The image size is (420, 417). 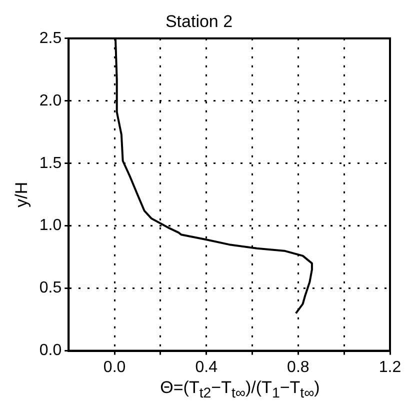 I want to click on y-axis-title: y/H, so click(x=21, y=195).